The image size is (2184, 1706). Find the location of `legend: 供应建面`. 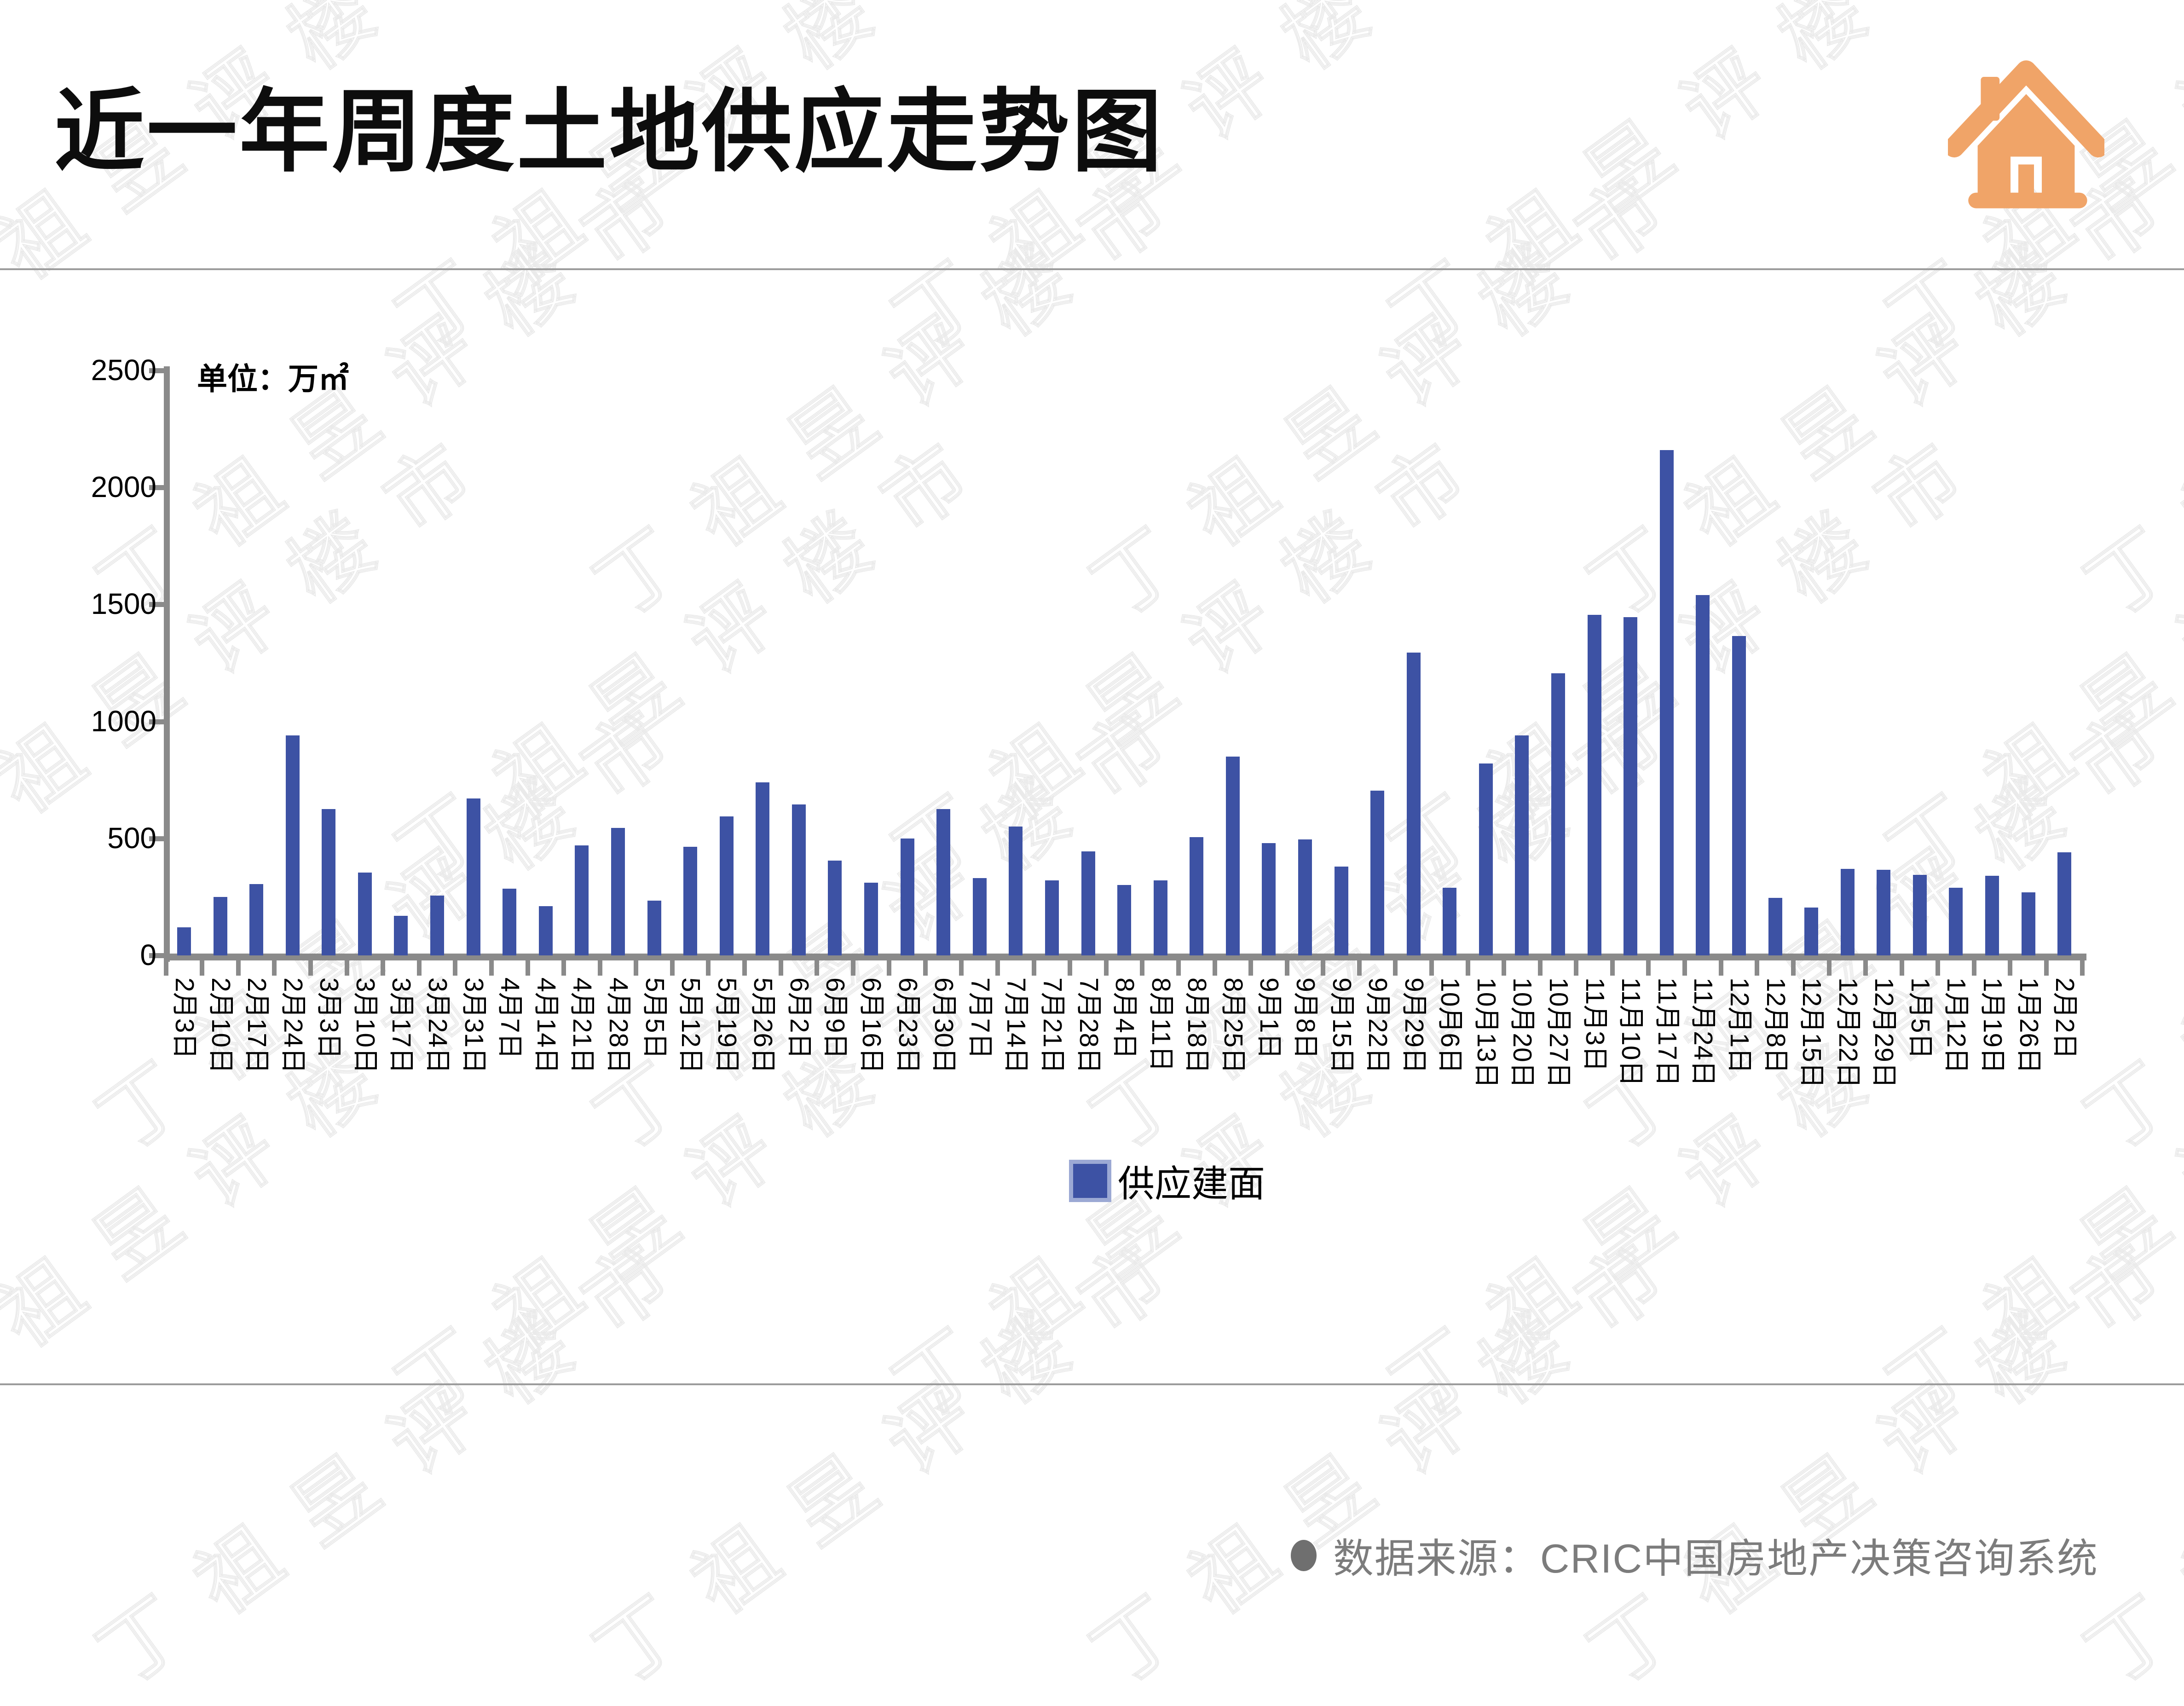

legend: 供应建面 is located at coordinates (1167, 1181).